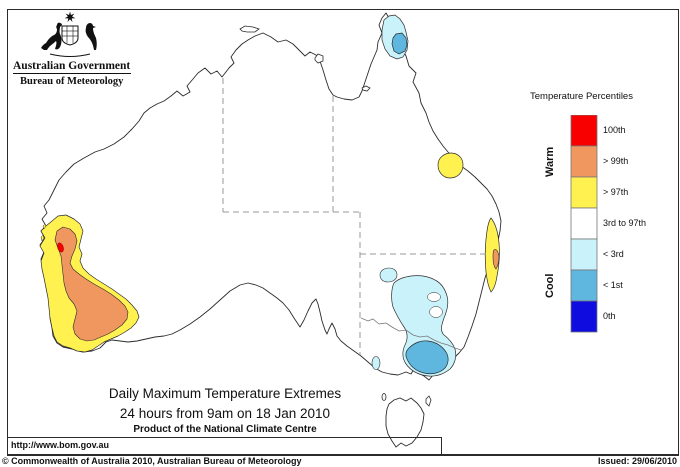  What do you see at coordinates (376, 363) in the screenshot?
I see `region-west-vic-spot-3rd` at bounding box center [376, 363].